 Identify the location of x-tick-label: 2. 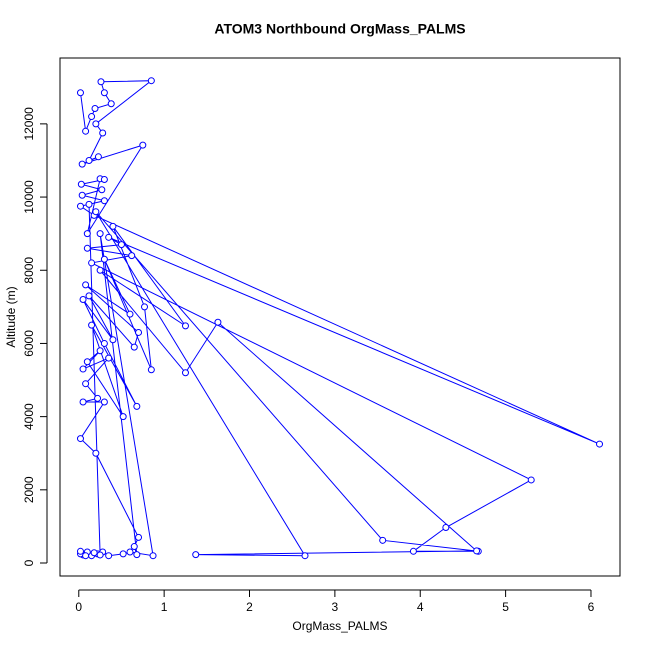
(249, 607).